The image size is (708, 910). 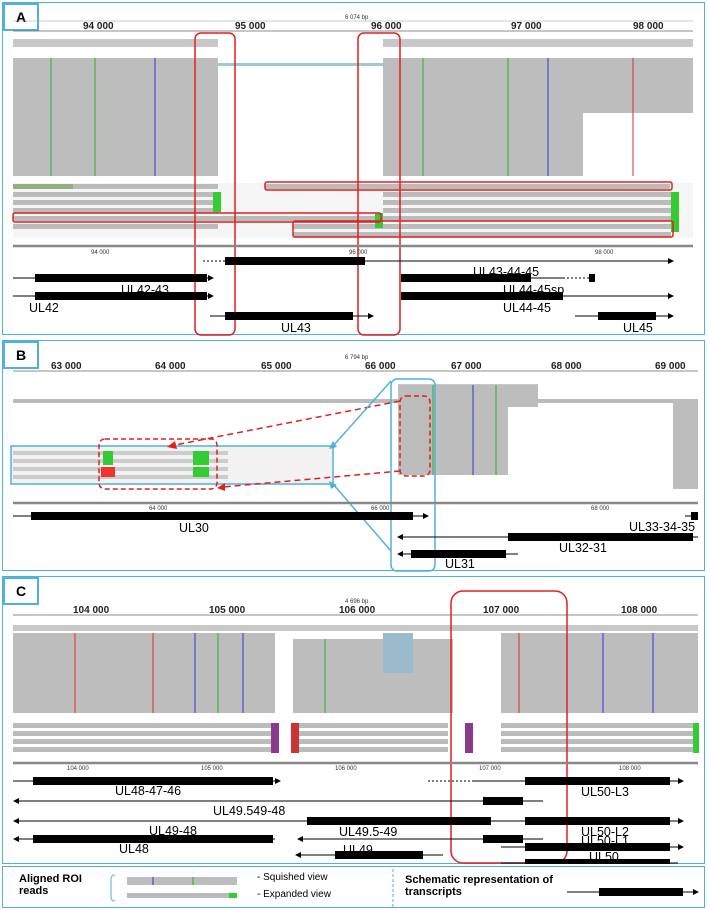 What do you see at coordinates (479, 886) in the screenshot?
I see `legend-schematic: Schematic representation of transcripts` at bounding box center [479, 886].